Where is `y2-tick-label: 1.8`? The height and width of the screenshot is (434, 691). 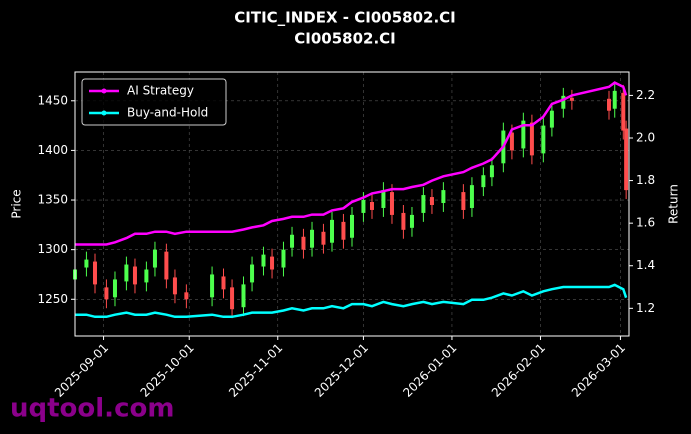 y2-tick-label: 1.8 is located at coordinates (645, 180).